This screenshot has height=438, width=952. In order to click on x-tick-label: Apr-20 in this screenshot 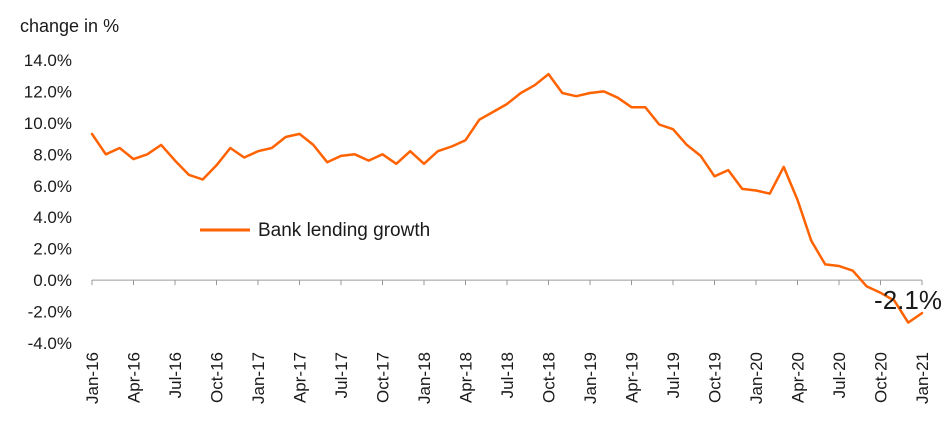, I will do `click(798, 377)`.